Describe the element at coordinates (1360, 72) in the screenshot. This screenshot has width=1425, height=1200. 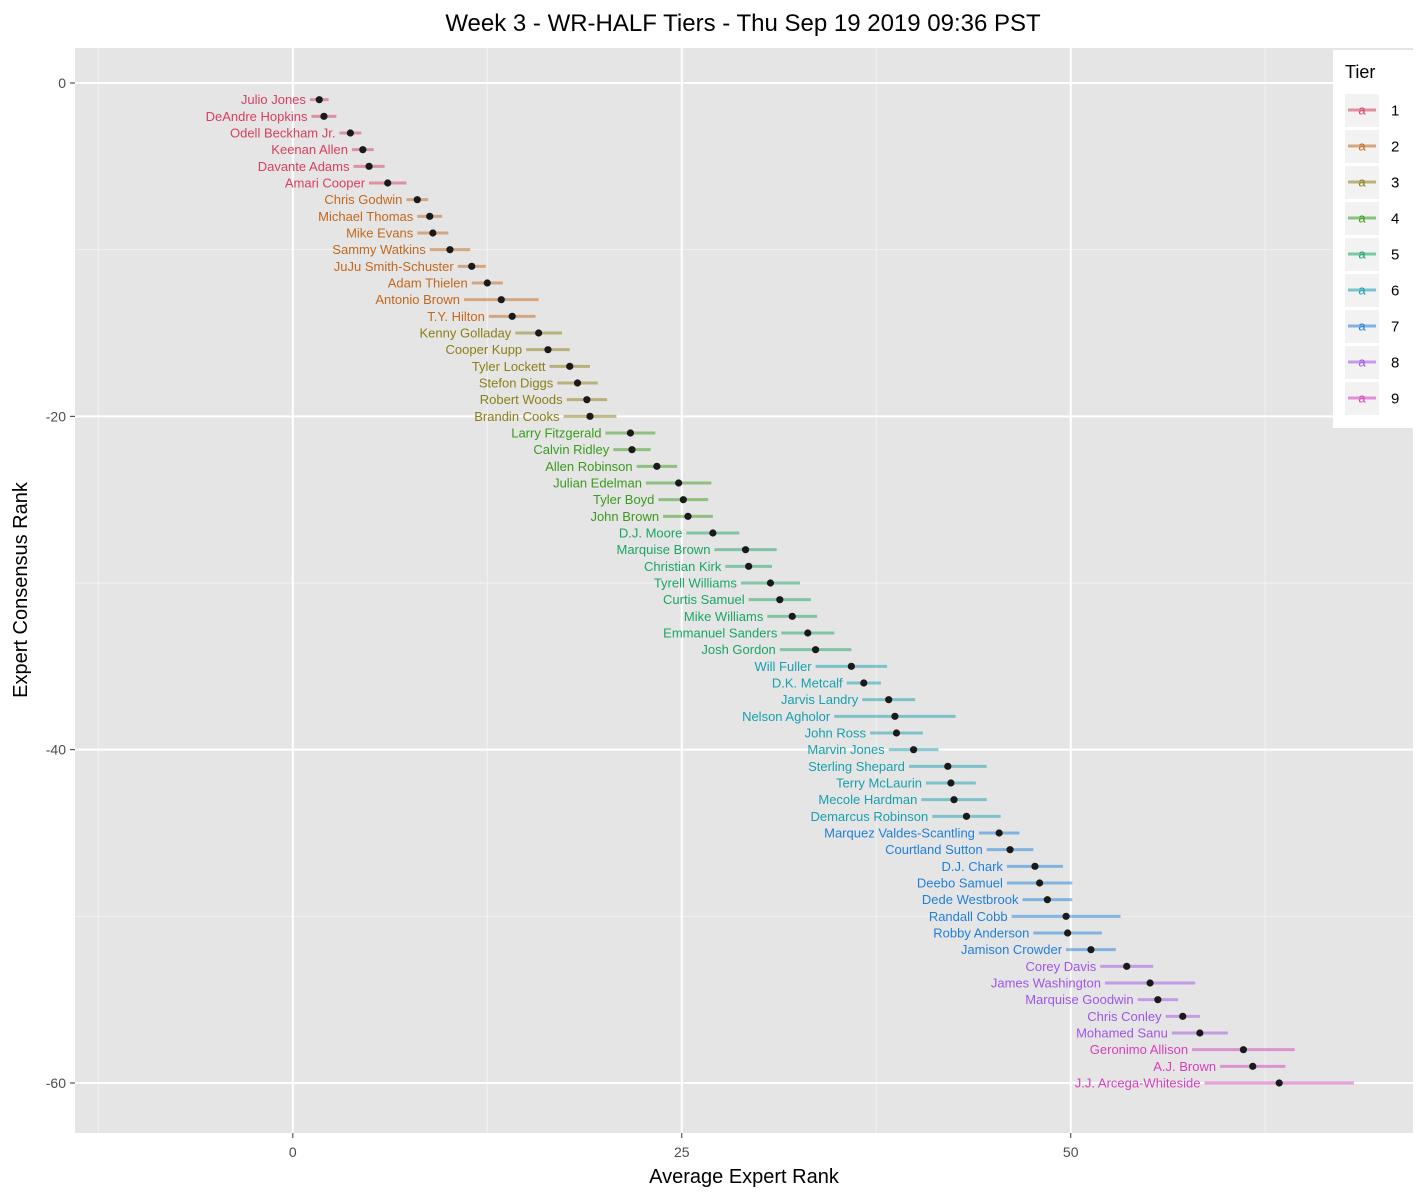
I see `legend-title: Tier` at that location.